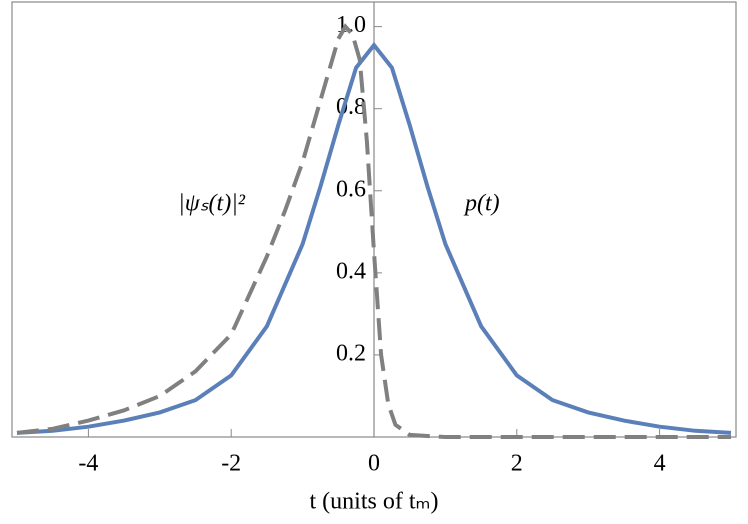 This screenshot has height=524, width=748. I want to click on x-axis-label: t (units of tₘ), so click(374, 502).